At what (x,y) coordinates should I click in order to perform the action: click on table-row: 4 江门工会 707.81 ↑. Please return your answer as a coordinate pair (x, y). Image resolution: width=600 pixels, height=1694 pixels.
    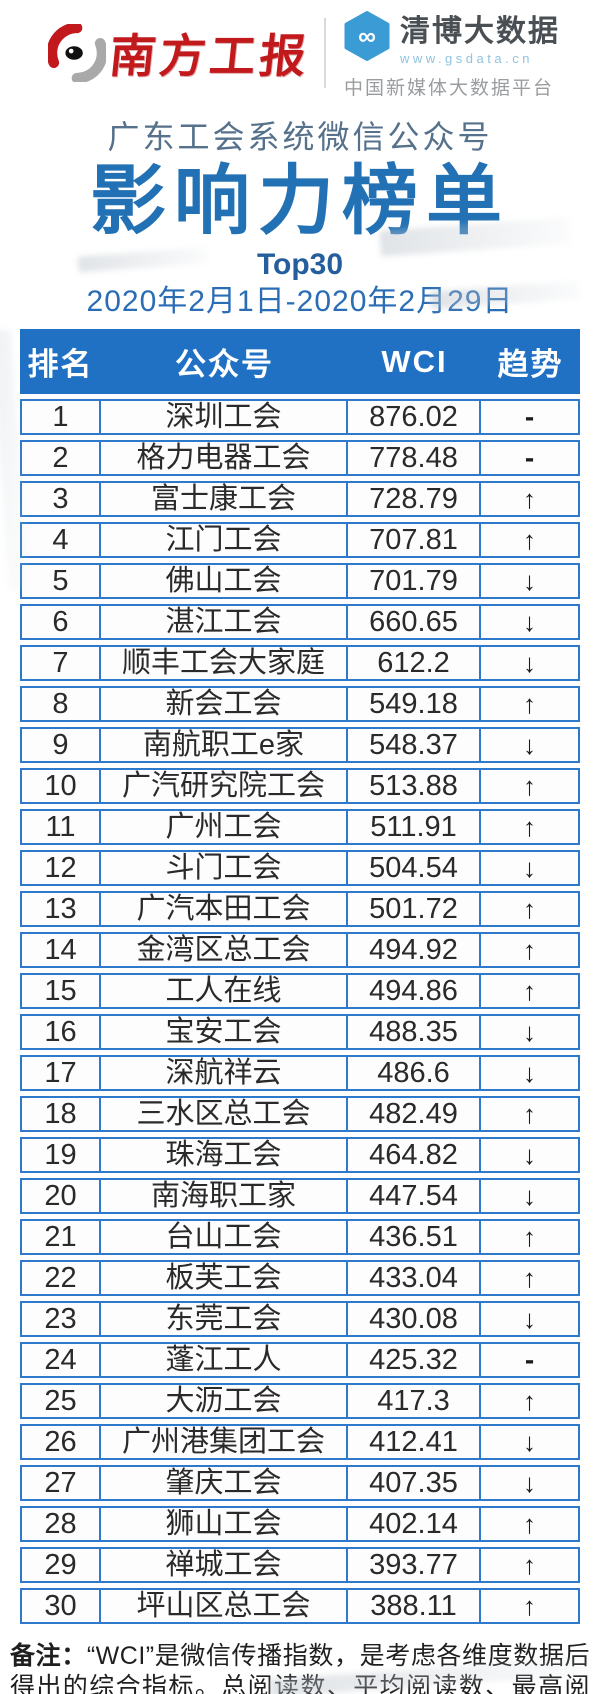
    Looking at the image, I should click on (300, 540).